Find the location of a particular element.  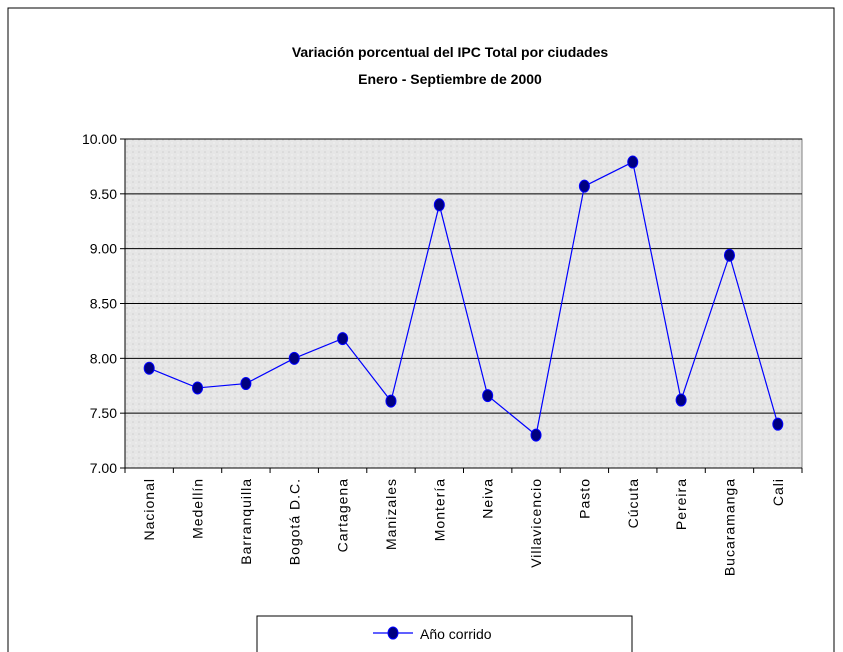

x-tick-label: Cali is located at coordinates (778, 492).